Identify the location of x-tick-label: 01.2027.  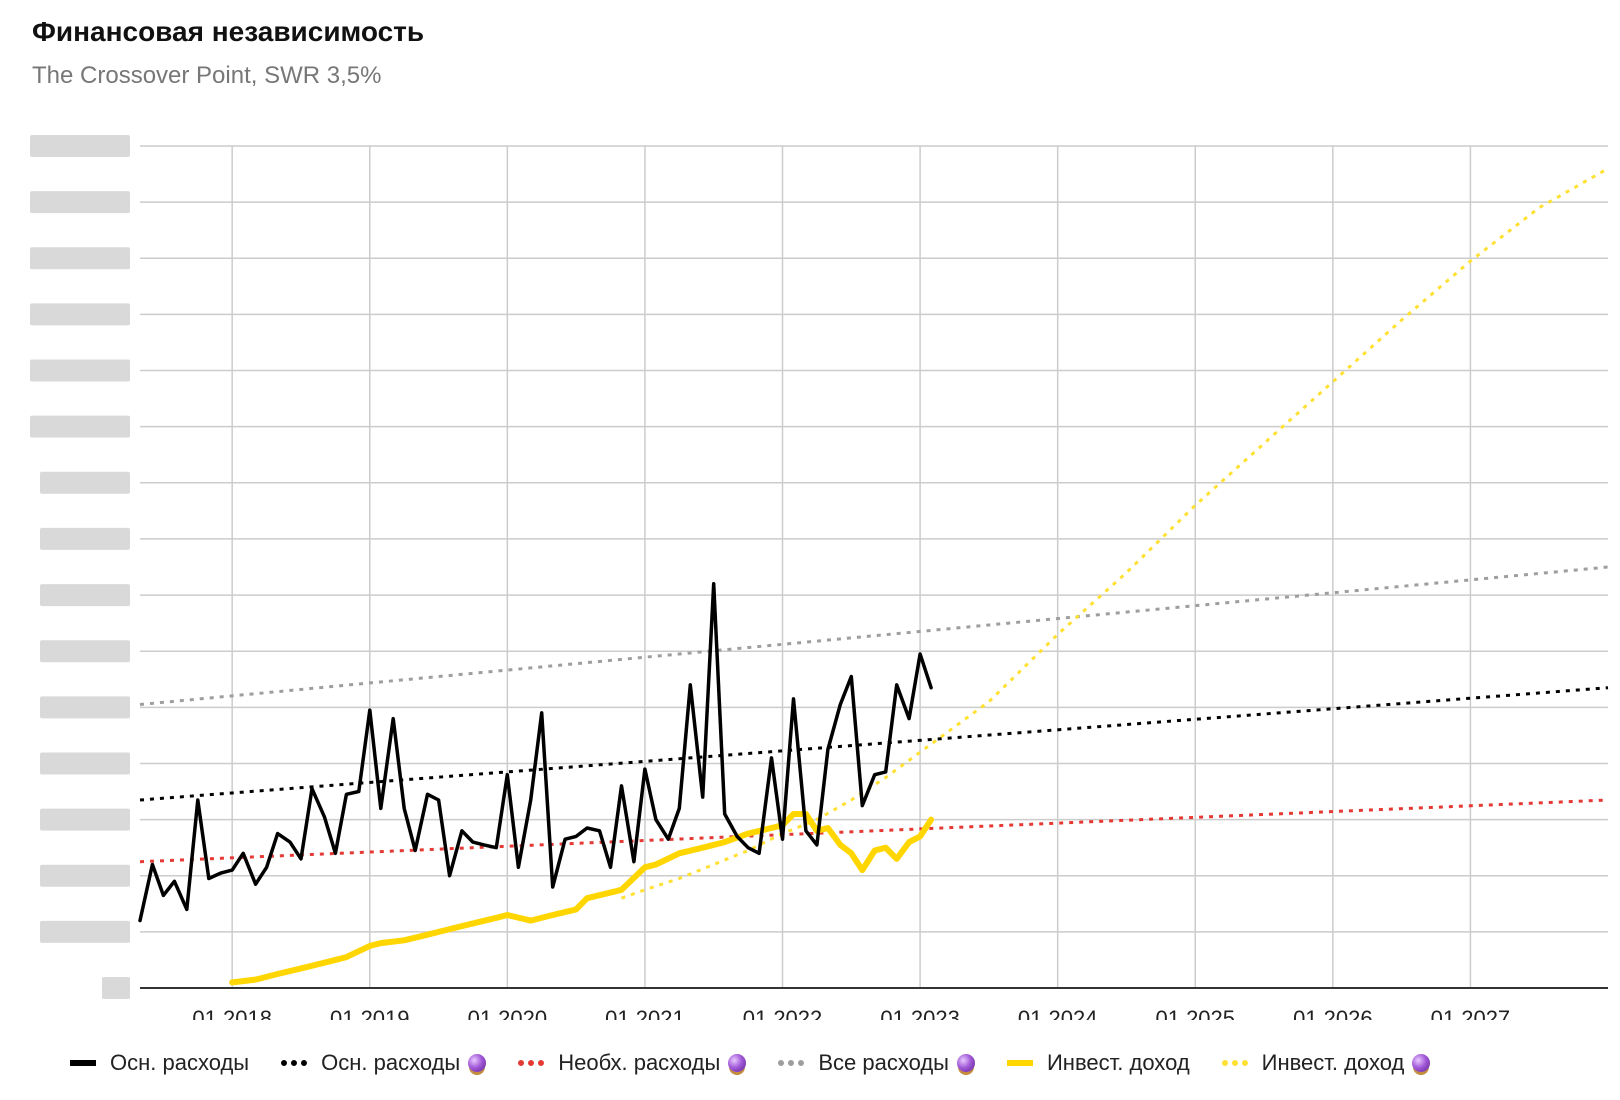
(1471, 1013).